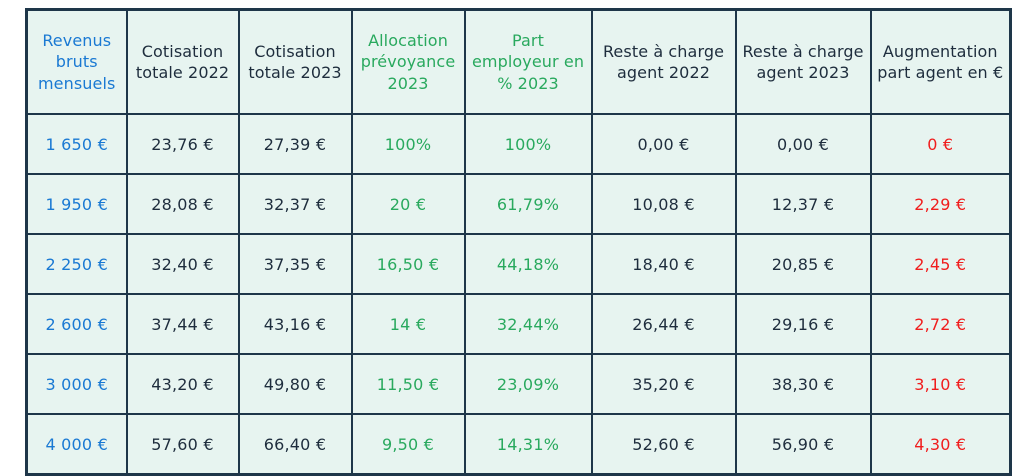 The height and width of the screenshot is (476, 1023). Describe the element at coordinates (76, 444) in the screenshot. I see `table-cell: 4 000 €` at that location.